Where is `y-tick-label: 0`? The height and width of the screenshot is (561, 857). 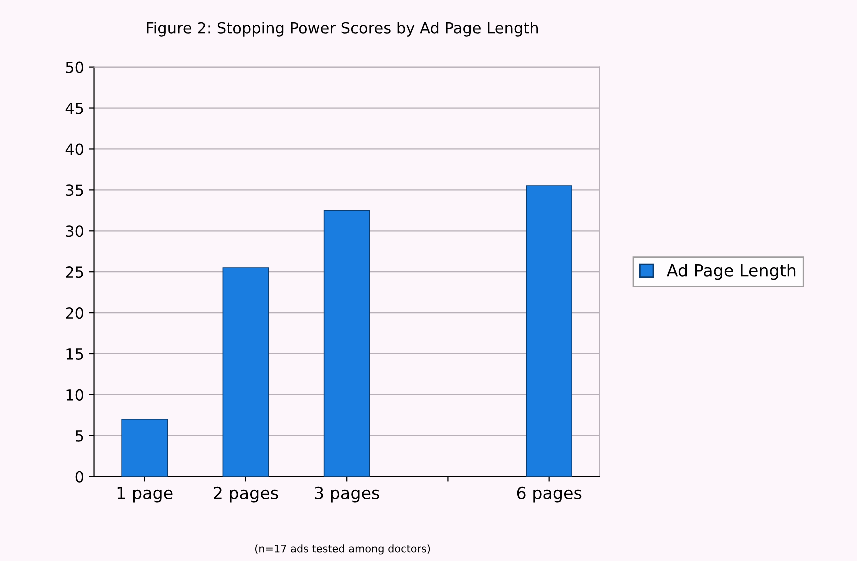
y-tick-label: 0 is located at coordinates (80, 477).